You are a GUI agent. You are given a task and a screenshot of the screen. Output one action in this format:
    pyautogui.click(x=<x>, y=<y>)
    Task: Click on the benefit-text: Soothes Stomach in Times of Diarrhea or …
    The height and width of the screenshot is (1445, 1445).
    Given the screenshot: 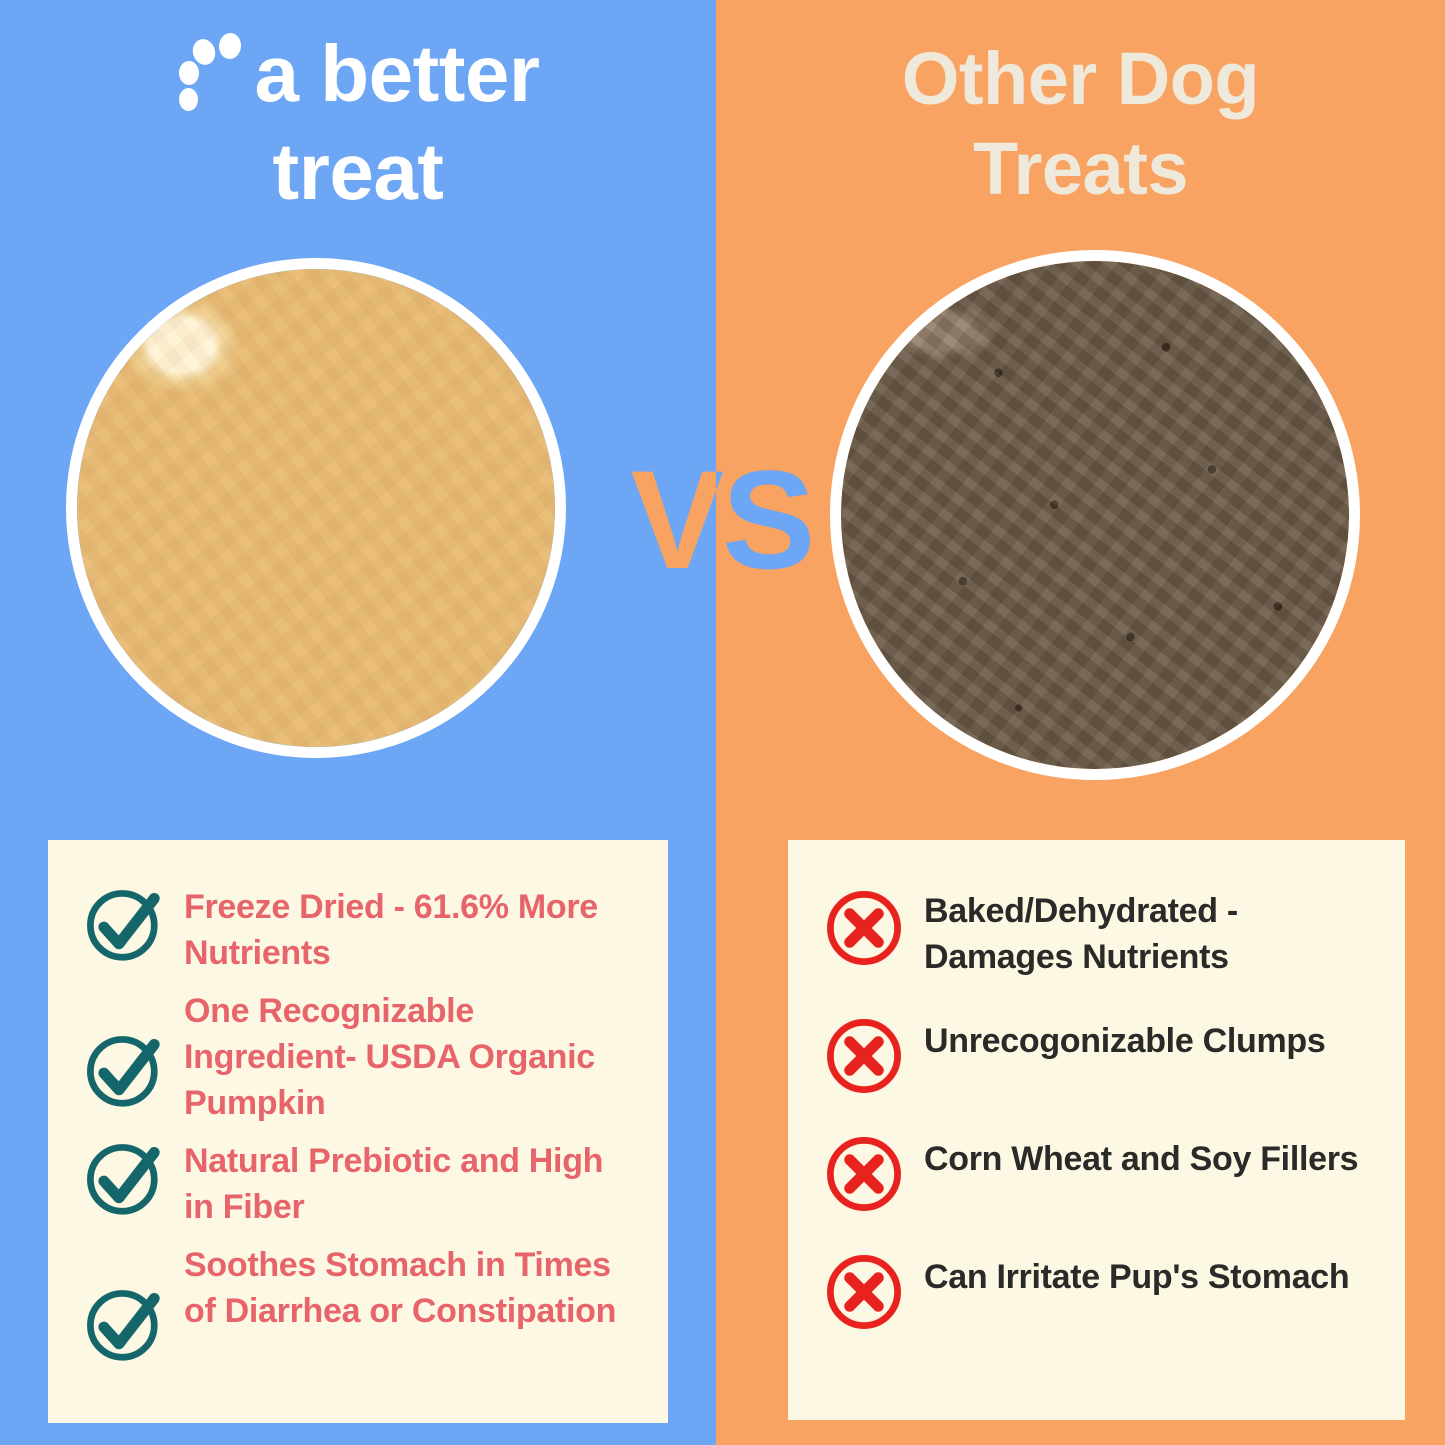 What is the action you would take?
    pyautogui.click(x=400, y=1288)
    